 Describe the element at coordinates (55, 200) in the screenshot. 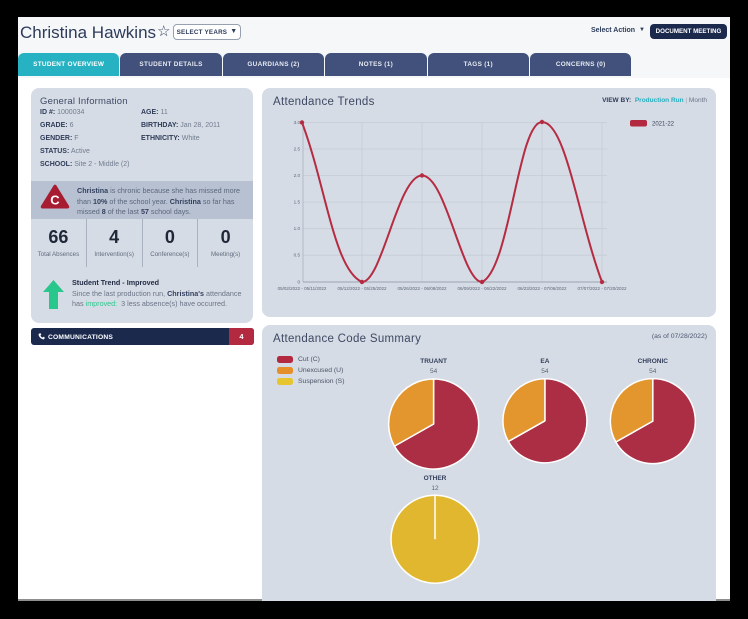

I see `svg-text: C` at that location.